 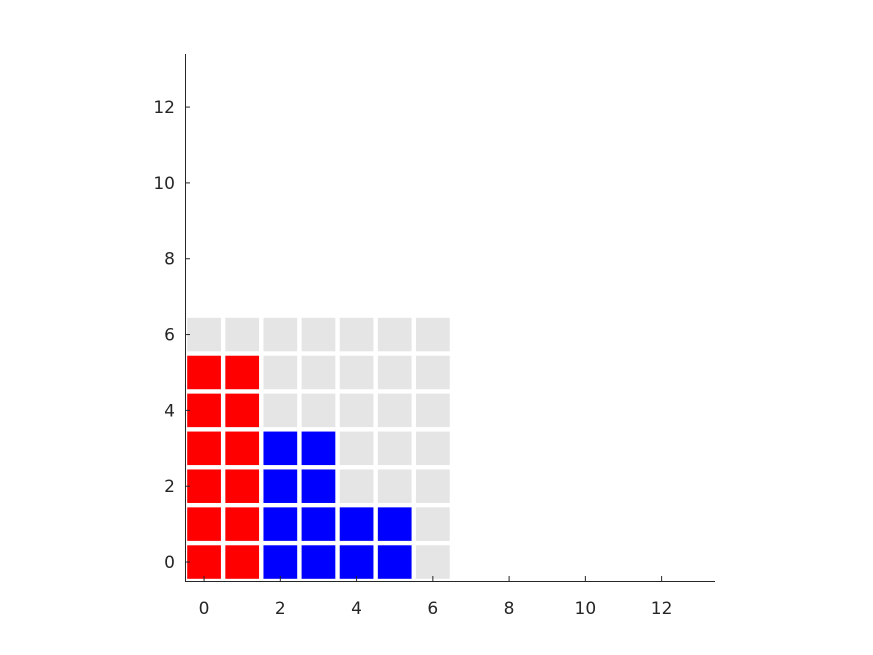 What do you see at coordinates (164, 184) in the screenshot?
I see `y-tick-label: 10` at bounding box center [164, 184].